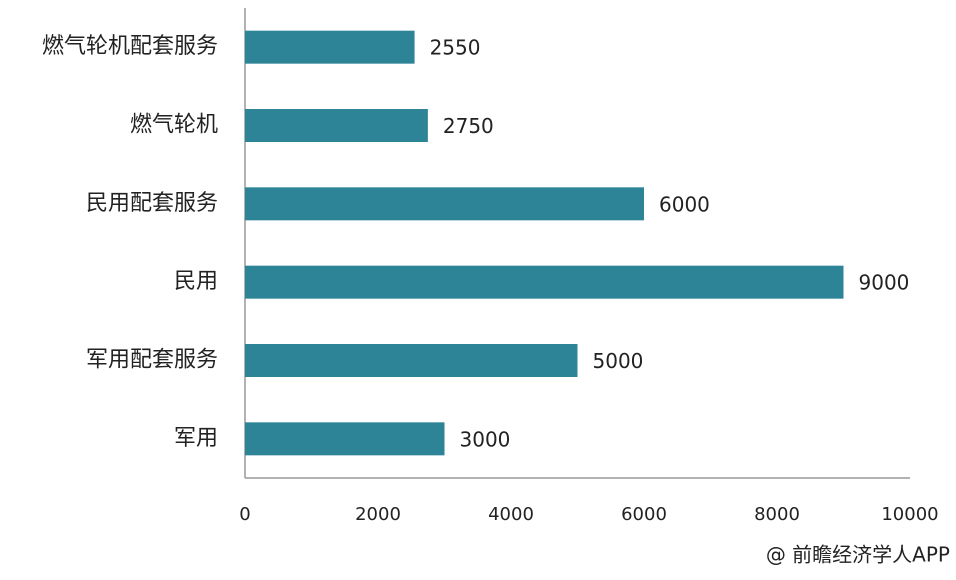  What do you see at coordinates (909, 514) in the screenshot?
I see `x-tick-label: 10000` at bounding box center [909, 514].